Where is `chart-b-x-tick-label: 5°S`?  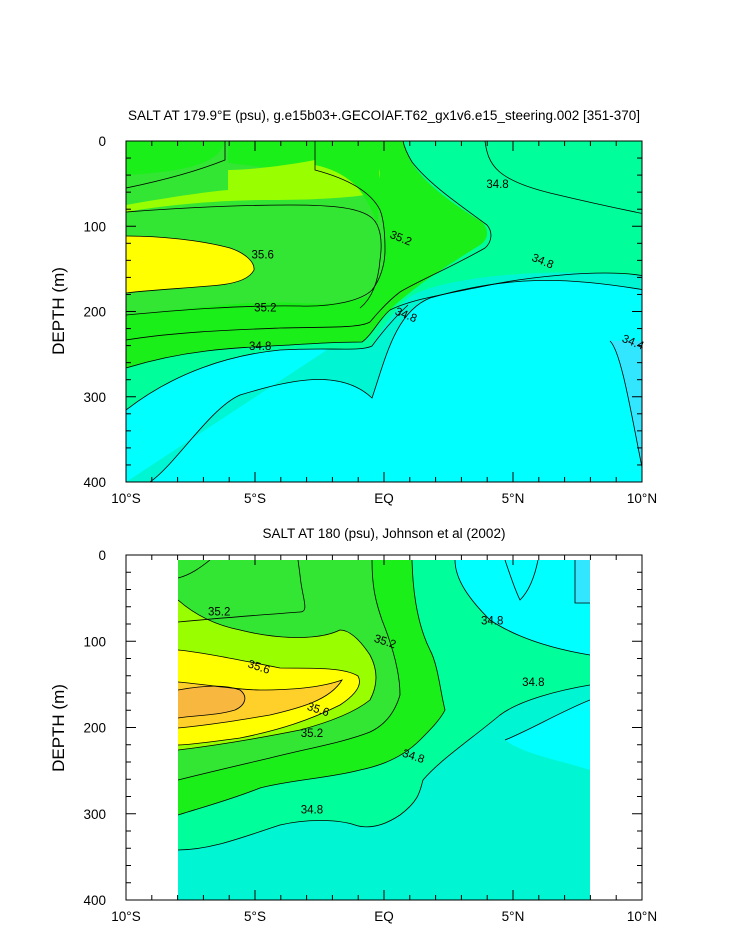
chart-b-x-tick-label: 5°S is located at coordinates (255, 916).